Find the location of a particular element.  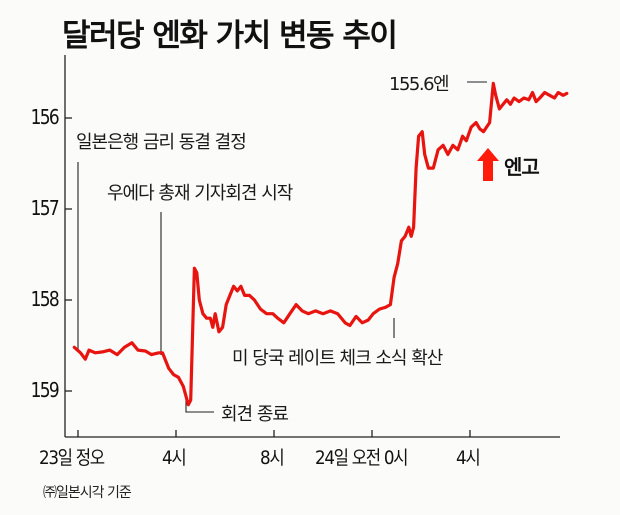

annotation-boj-freeze: 일본은행 금리 동결 결정 is located at coordinates (161, 142).